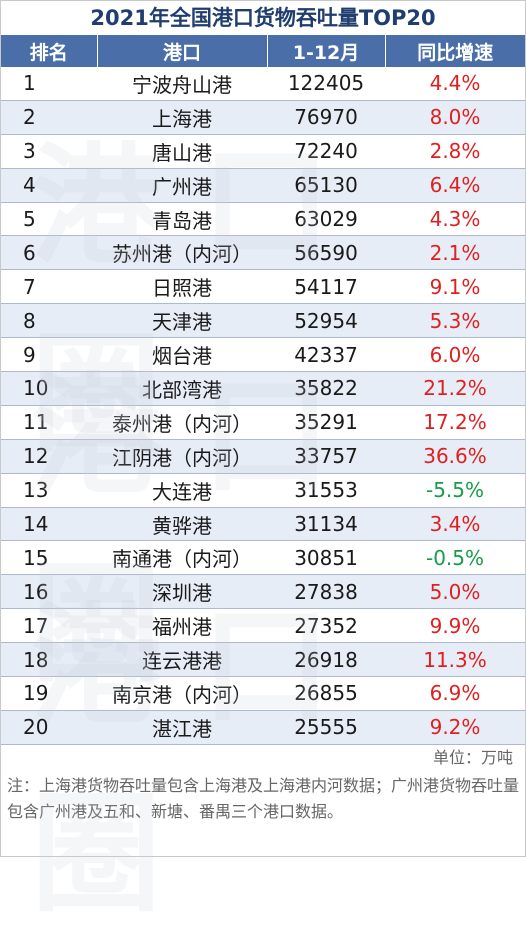  Describe the element at coordinates (326, 660) in the screenshot. I see `throughput-cell: 26918` at that location.